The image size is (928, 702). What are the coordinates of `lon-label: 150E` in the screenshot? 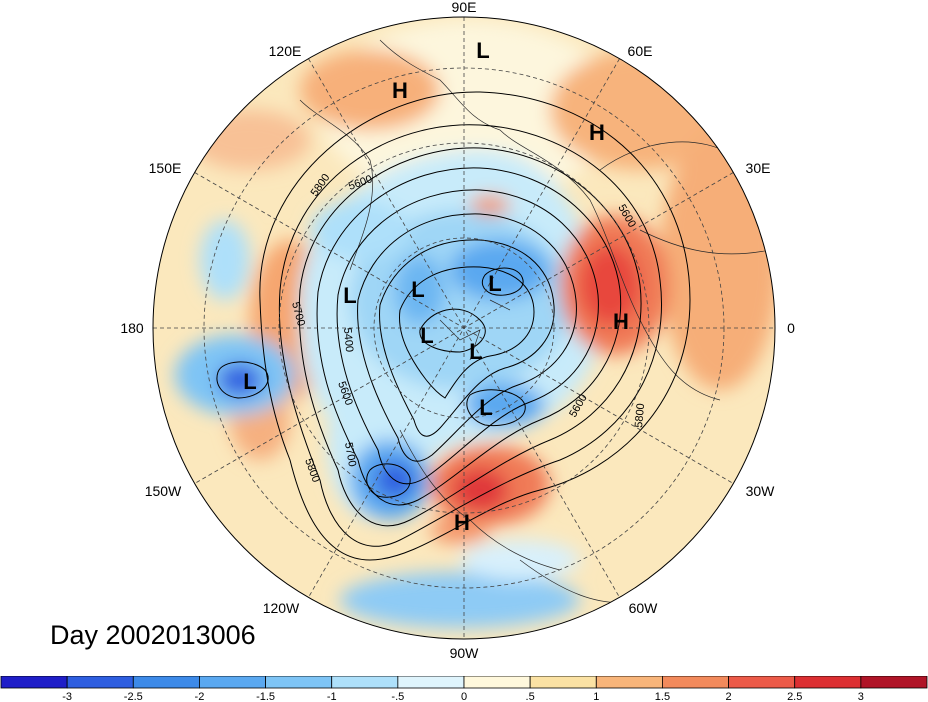 It's located at (165, 168).